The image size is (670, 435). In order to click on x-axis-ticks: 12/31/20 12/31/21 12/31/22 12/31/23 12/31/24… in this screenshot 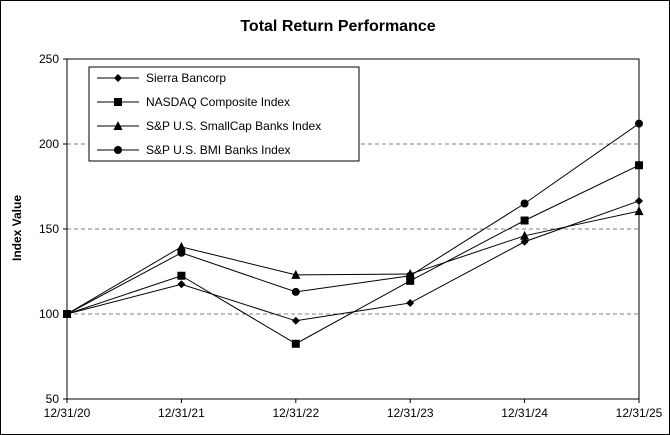, I will do `click(353, 409)`.